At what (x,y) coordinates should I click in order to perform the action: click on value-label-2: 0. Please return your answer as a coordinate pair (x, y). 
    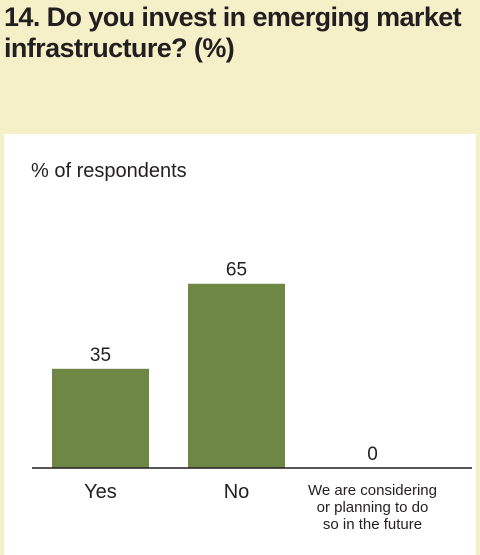
    Looking at the image, I should click on (372, 454).